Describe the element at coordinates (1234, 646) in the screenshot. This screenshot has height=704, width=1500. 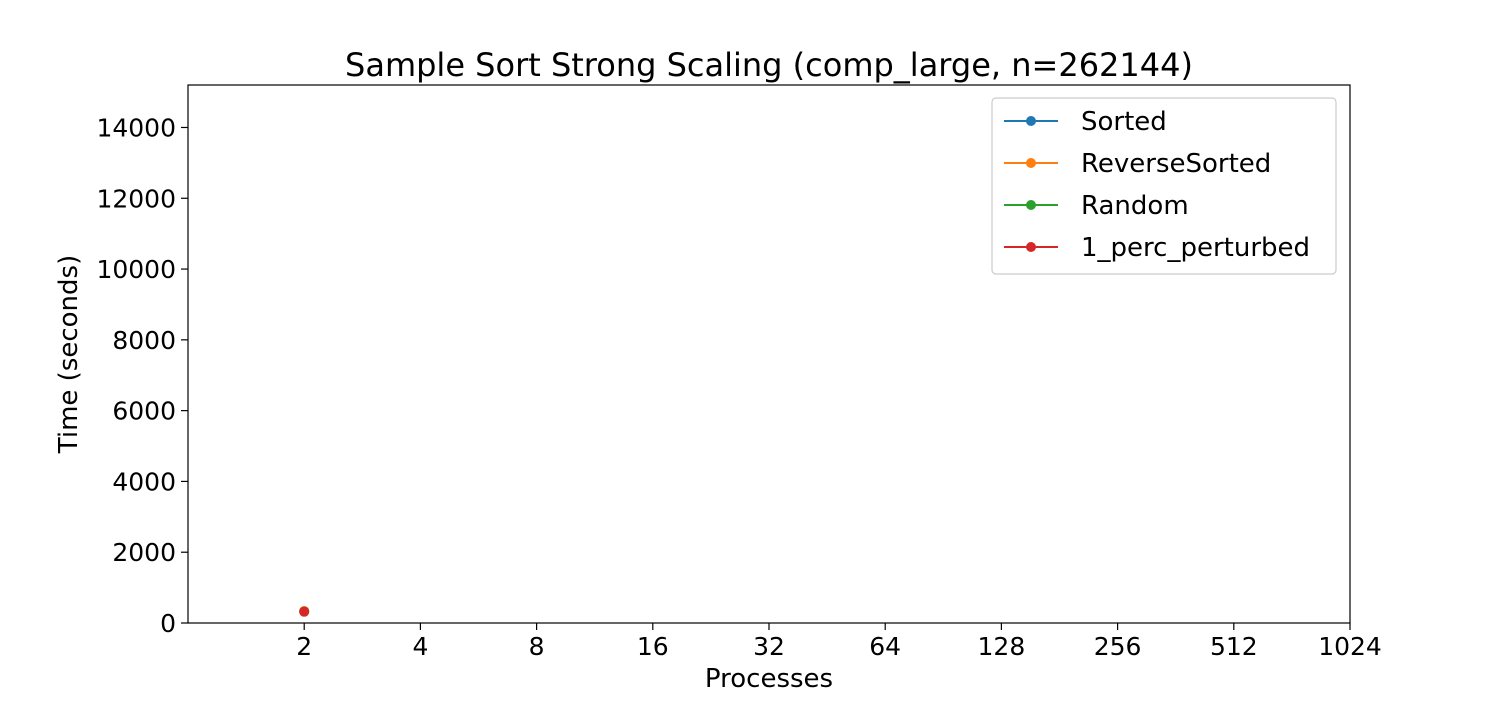
I see `x-tick-label: 512` at that location.